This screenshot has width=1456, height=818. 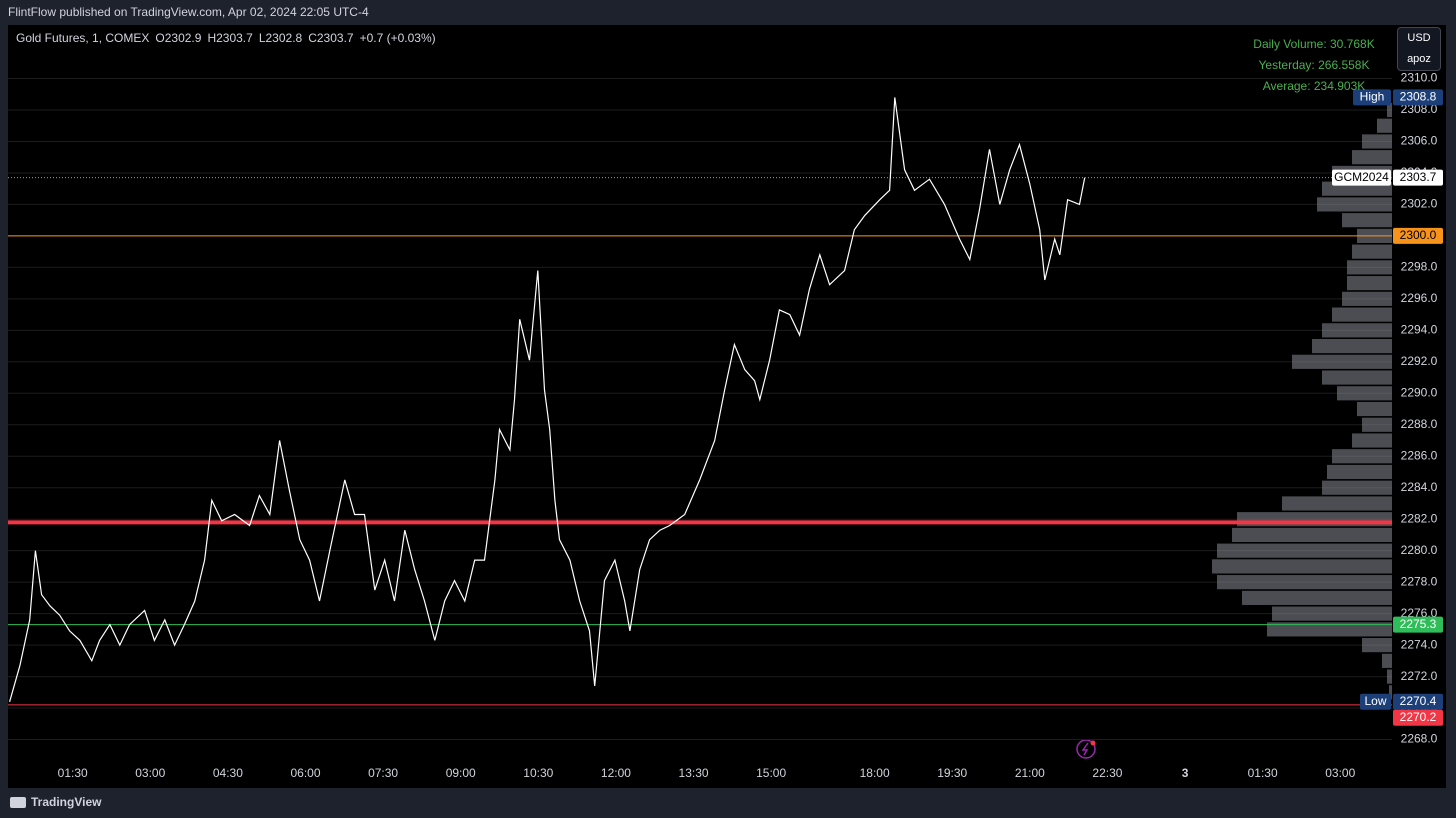 What do you see at coordinates (952, 773) in the screenshot?
I see `x-tick-label: 19:30` at bounding box center [952, 773].